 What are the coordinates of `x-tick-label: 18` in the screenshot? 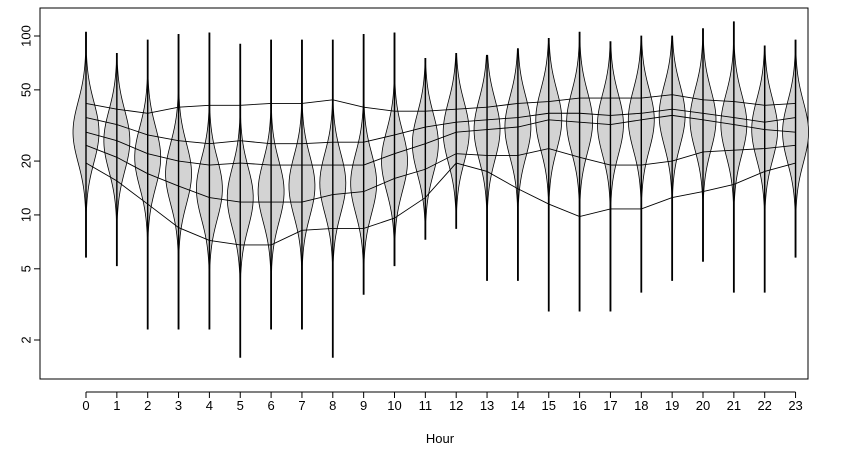 It's located at (641, 405).